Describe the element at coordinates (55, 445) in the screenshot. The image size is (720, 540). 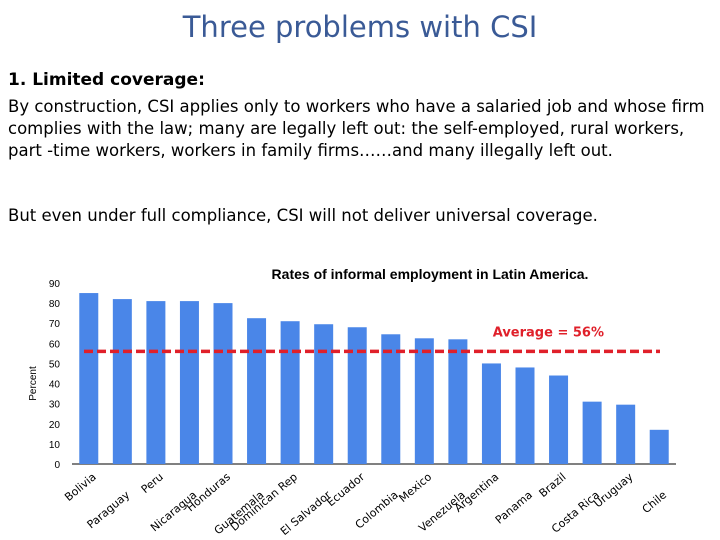
I see `y-tick-label: 10` at that location.